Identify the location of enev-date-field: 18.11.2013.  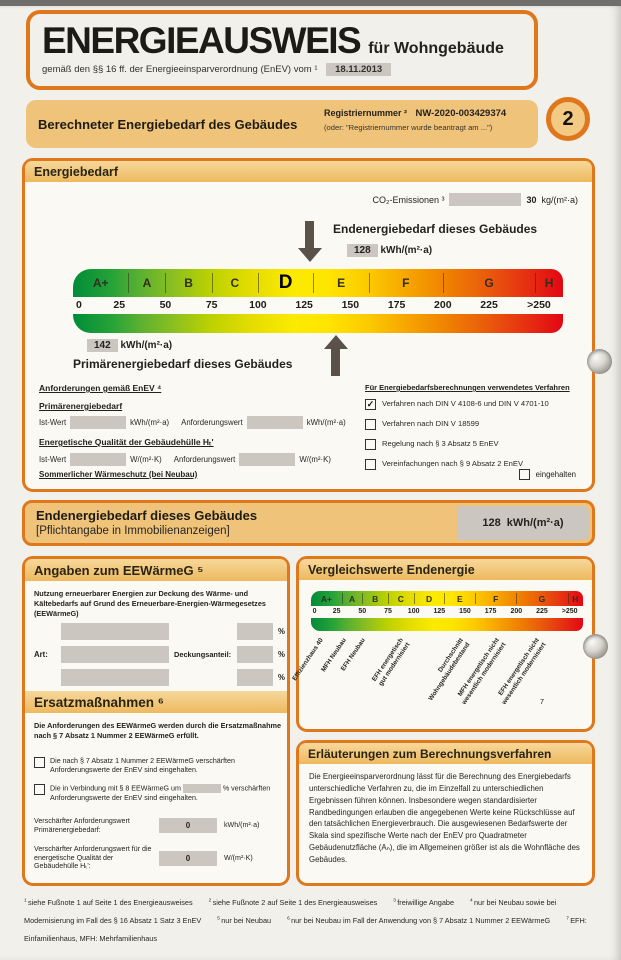
(359, 69).